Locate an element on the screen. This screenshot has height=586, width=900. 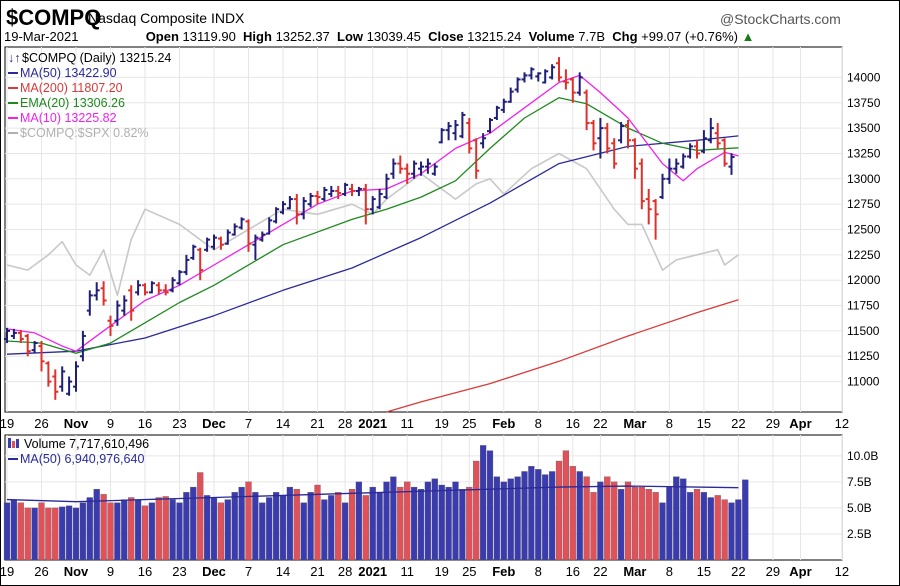
volume-x-tick-label: 15 is located at coordinates (704, 571).